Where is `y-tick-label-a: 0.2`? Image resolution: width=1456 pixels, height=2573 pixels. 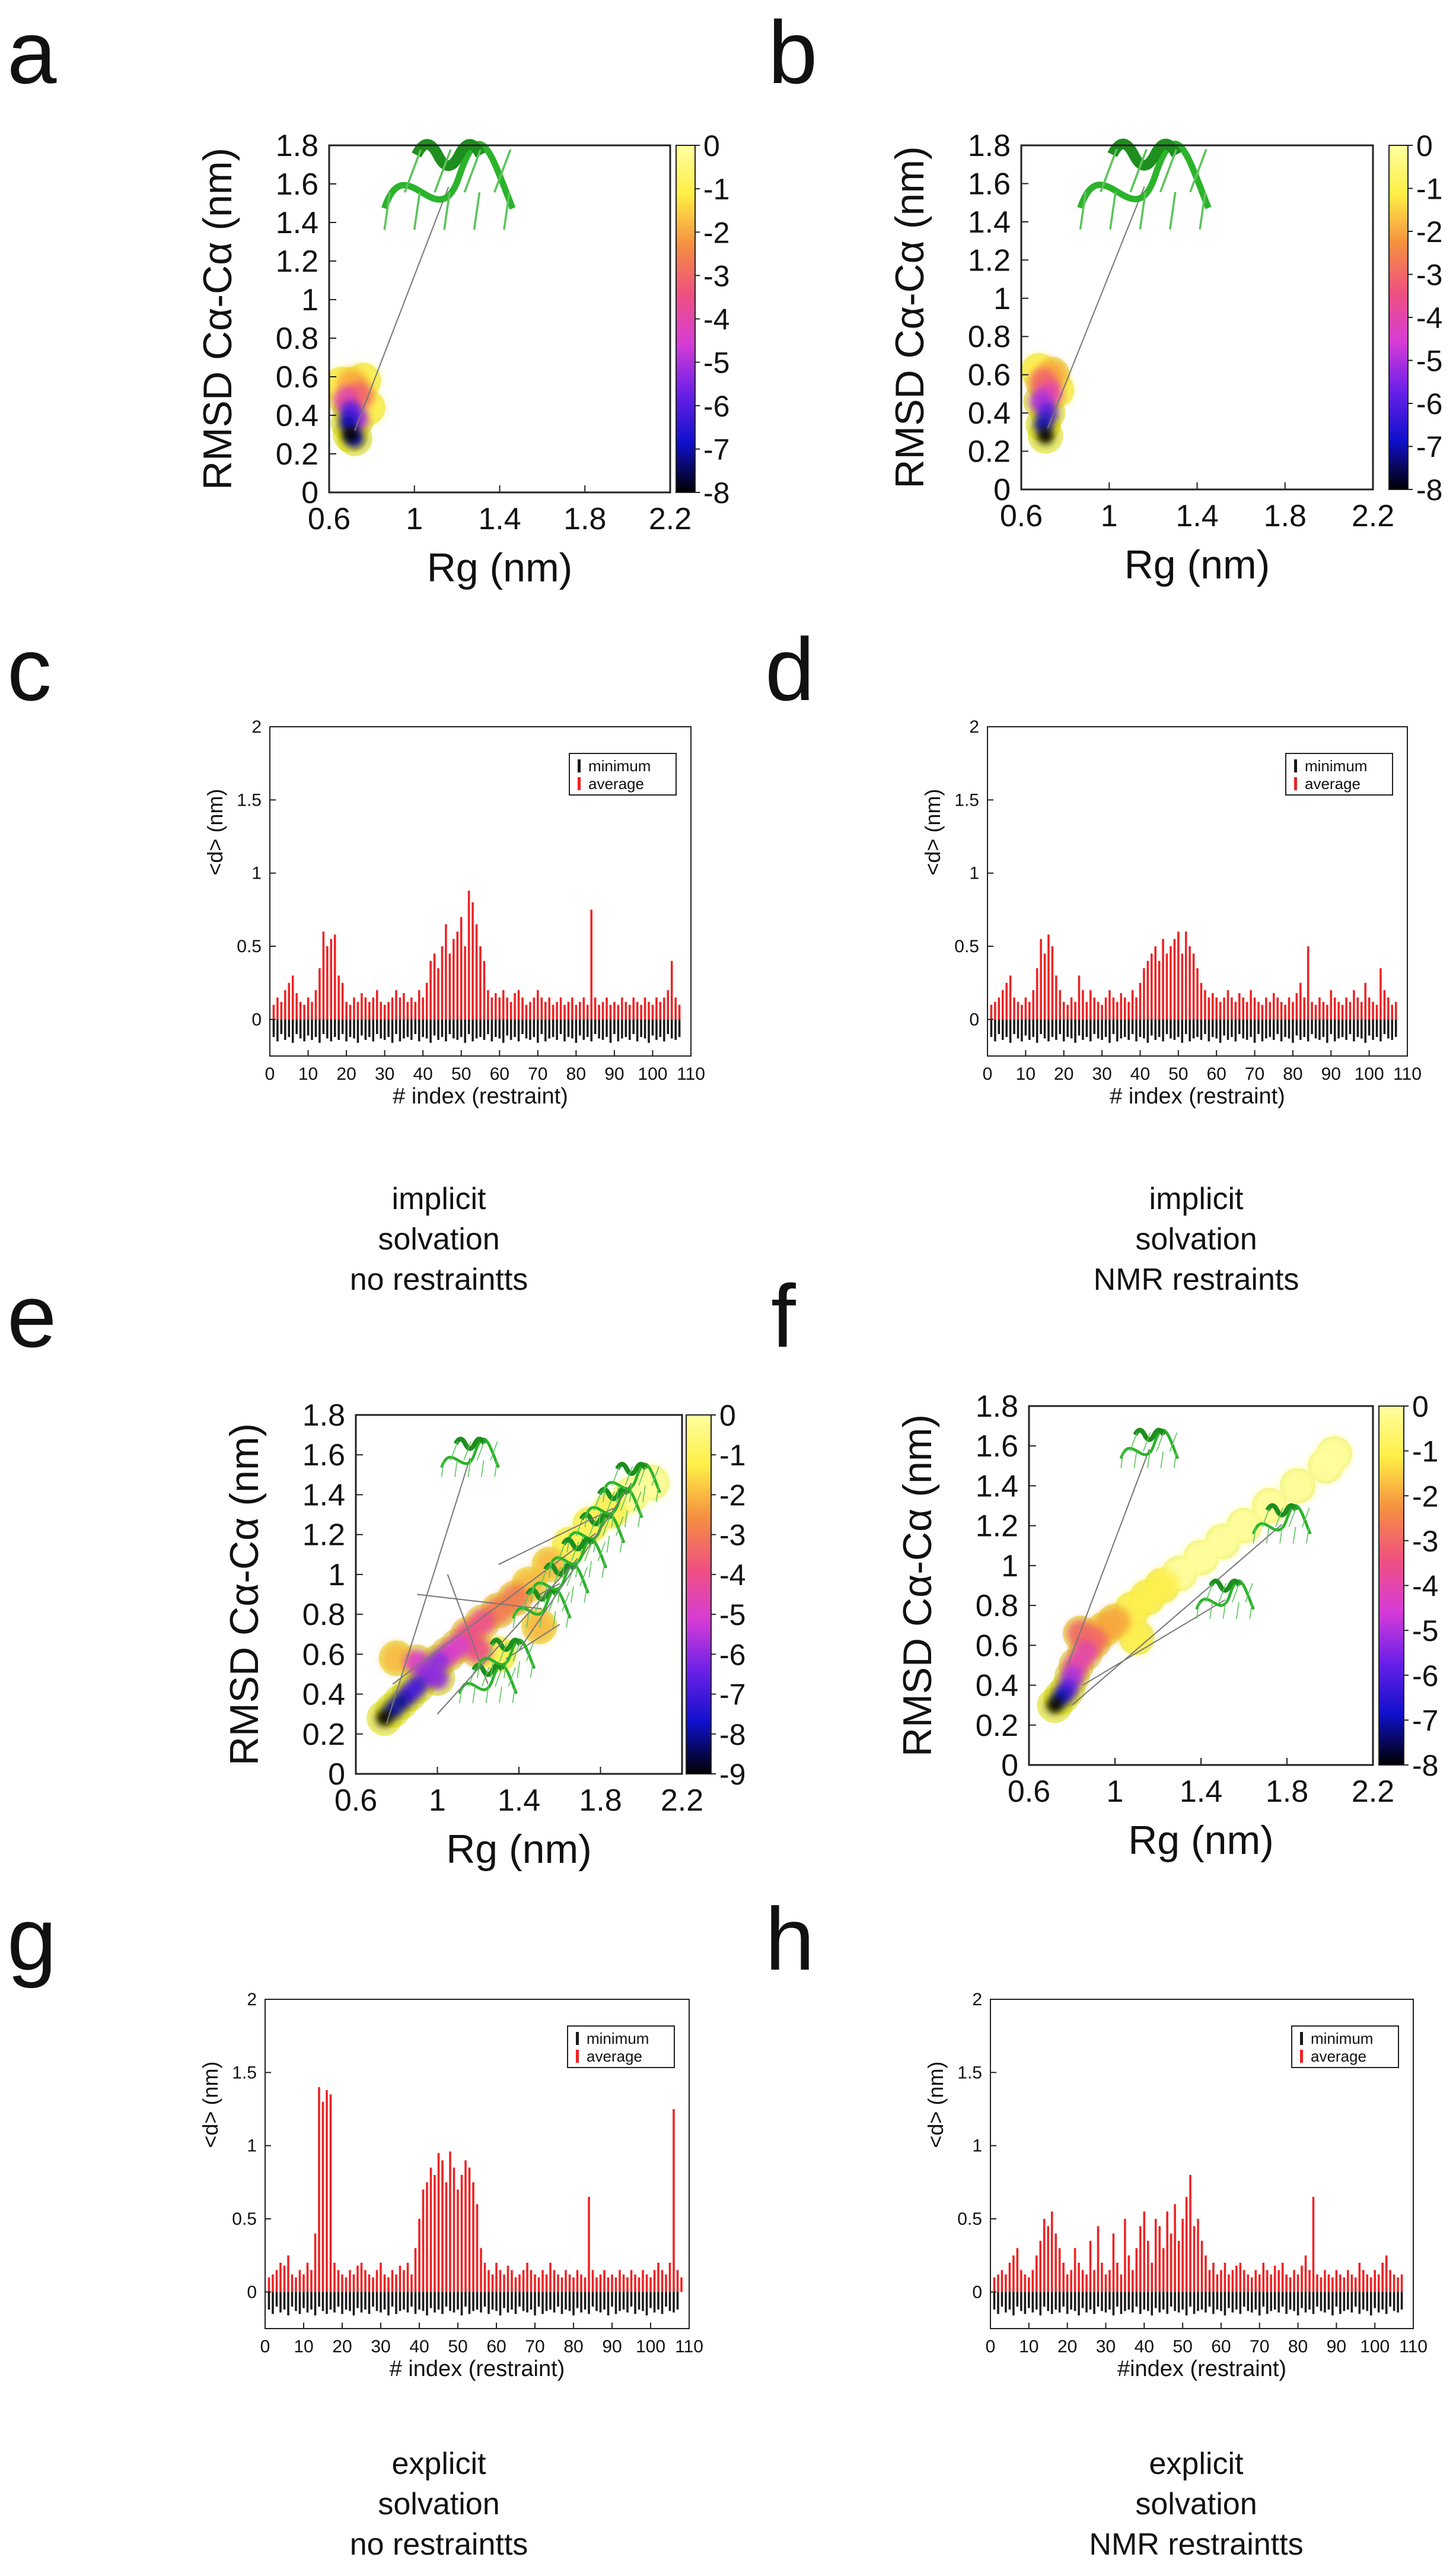 y-tick-label-a: 0.2 is located at coordinates (297, 454).